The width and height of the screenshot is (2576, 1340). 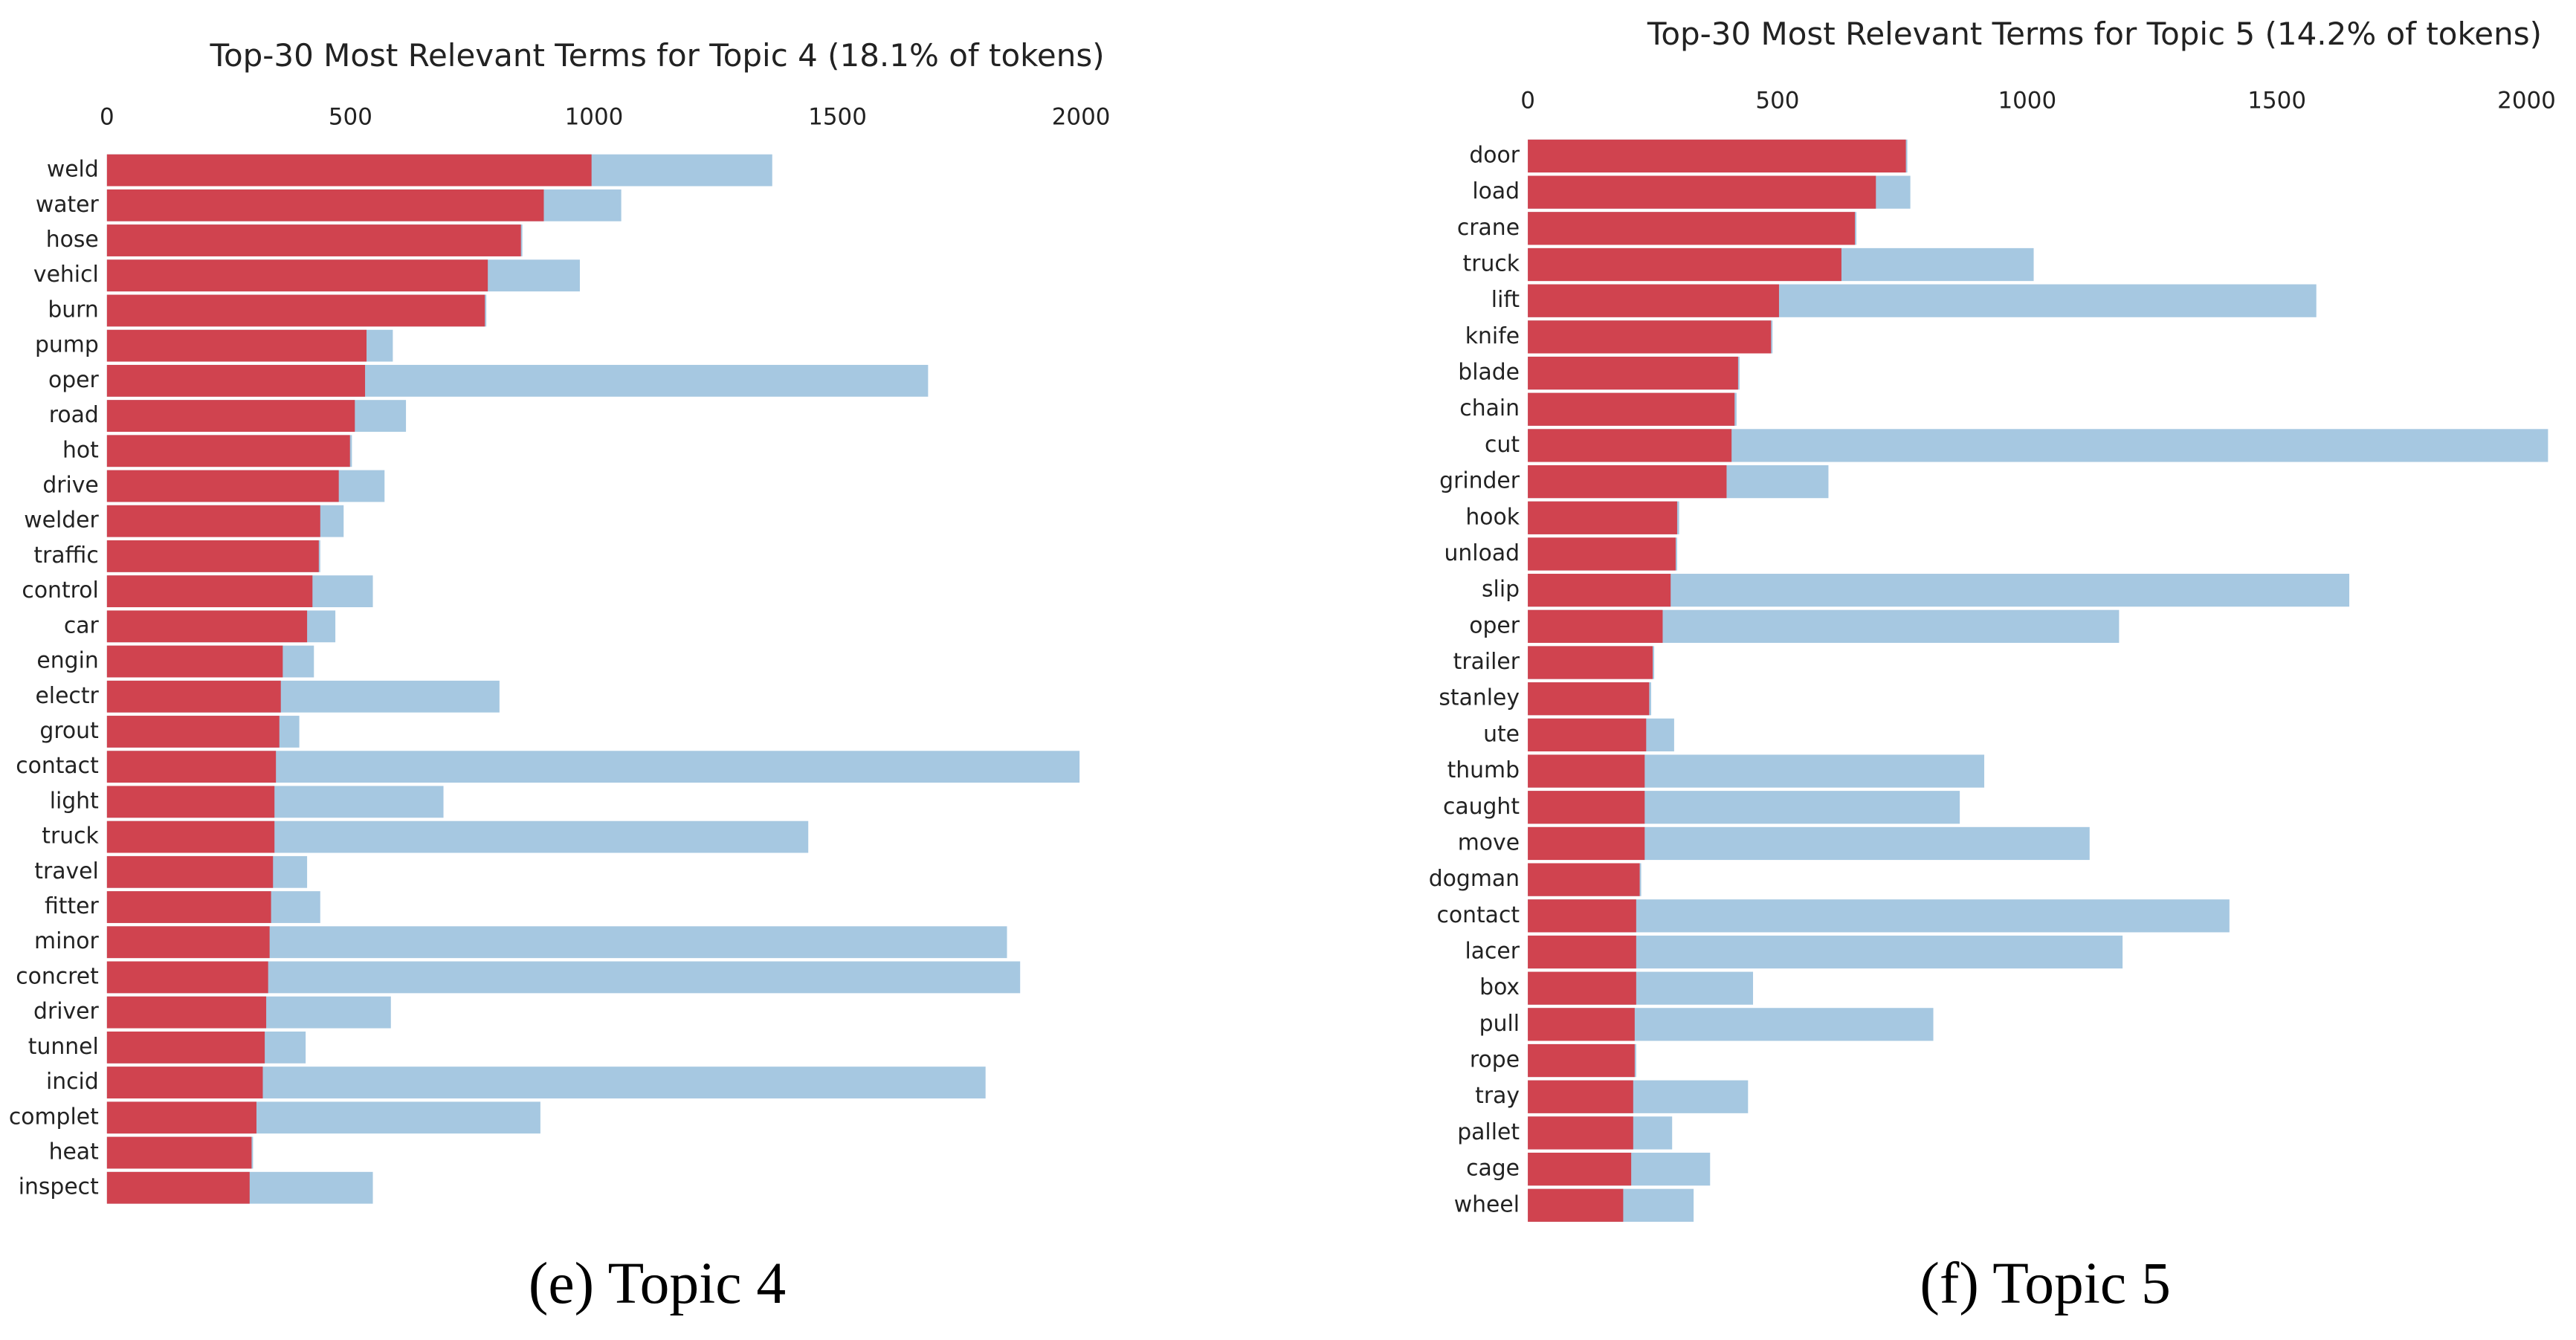 I want to click on y-tick-label: chain, so click(x=1489, y=408).